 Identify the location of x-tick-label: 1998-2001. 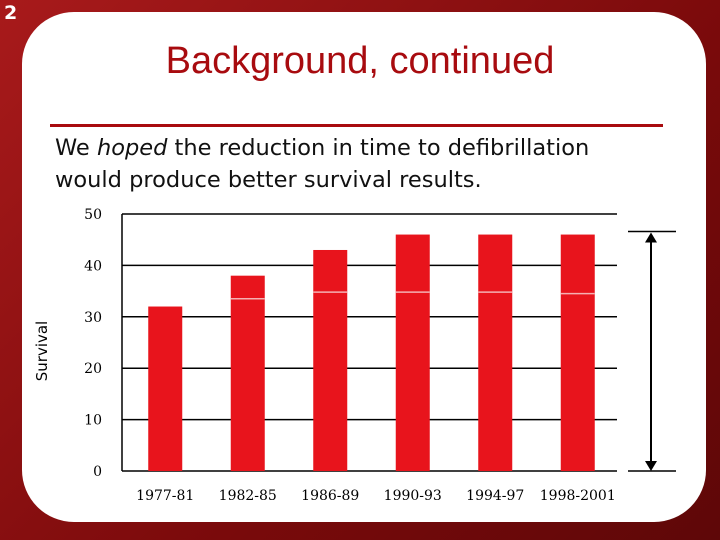
(578, 496).